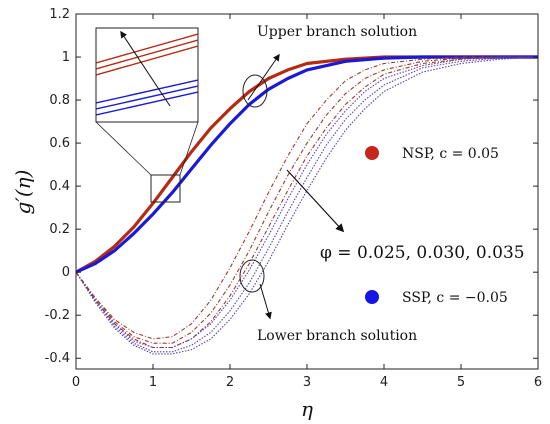  What do you see at coordinates (165, 188) in the screenshot?
I see `zoom-region-box` at bounding box center [165, 188].